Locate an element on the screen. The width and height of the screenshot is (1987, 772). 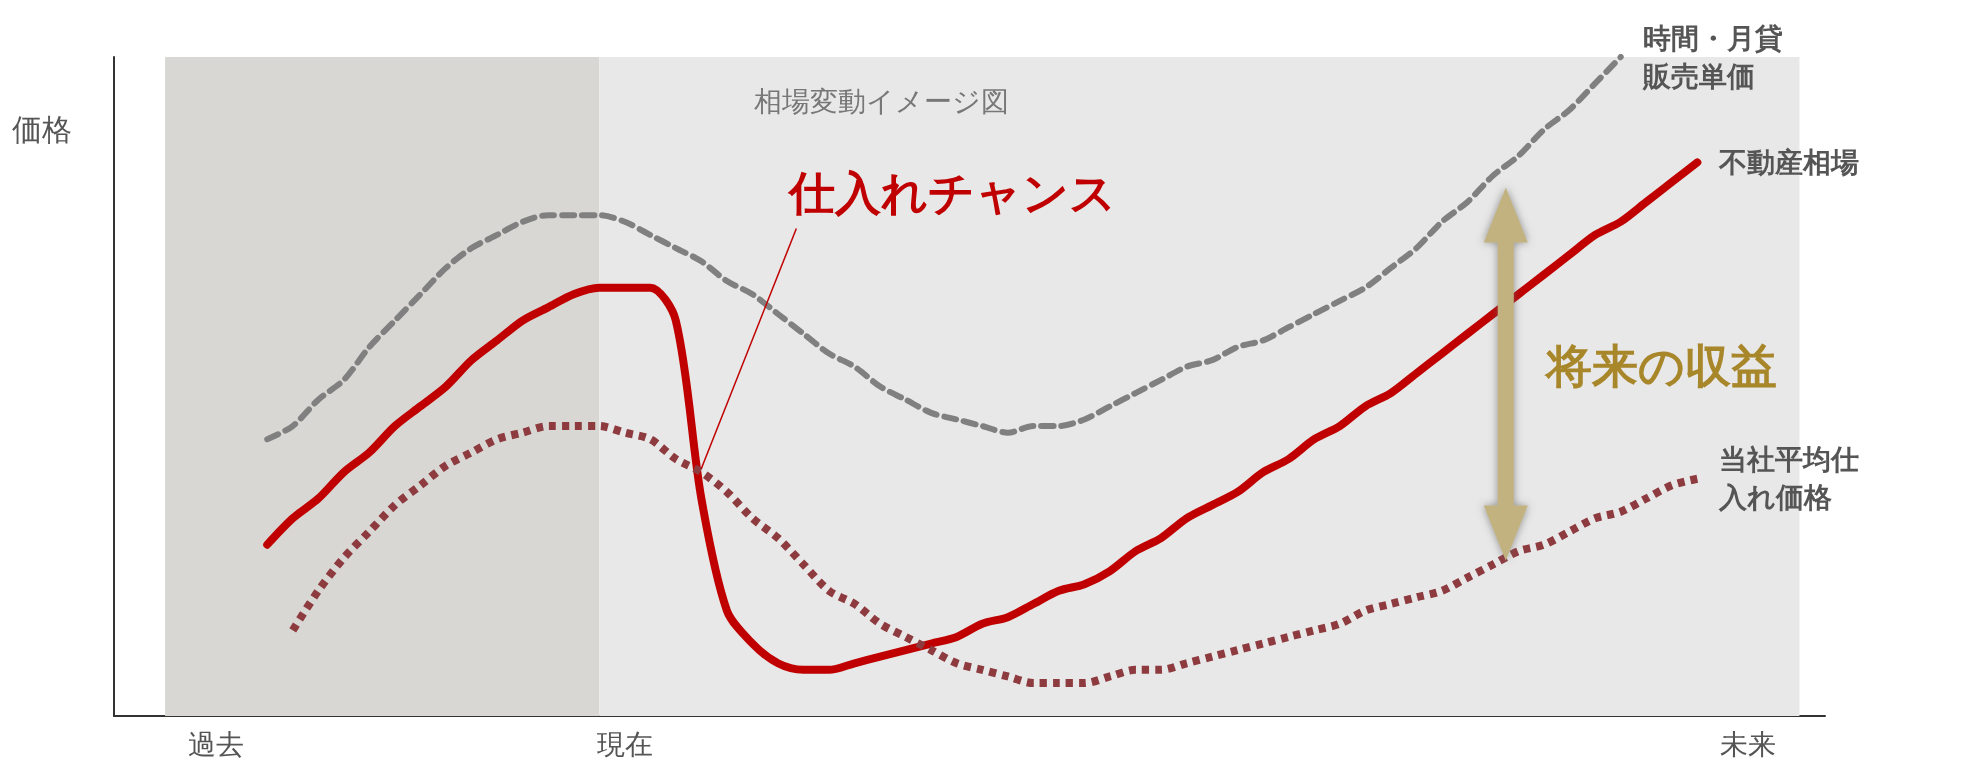
series-label: 時間・月貸販売単価 is located at coordinates (1712, 57).